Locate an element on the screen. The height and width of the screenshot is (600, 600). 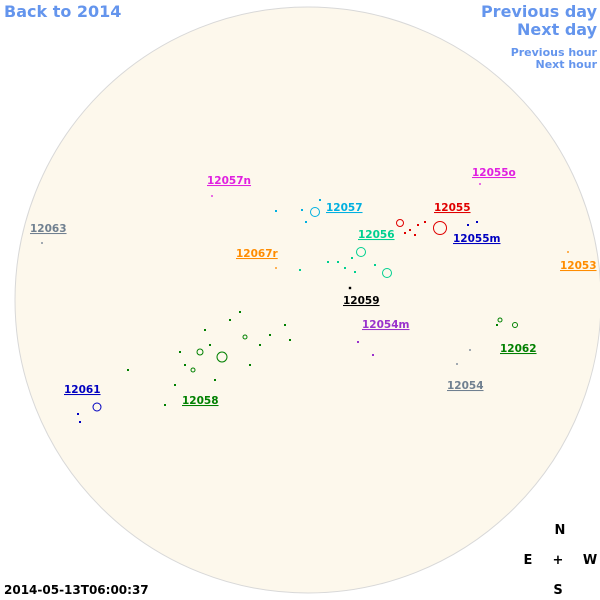
compass-west: W is located at coordinates (590, 560).